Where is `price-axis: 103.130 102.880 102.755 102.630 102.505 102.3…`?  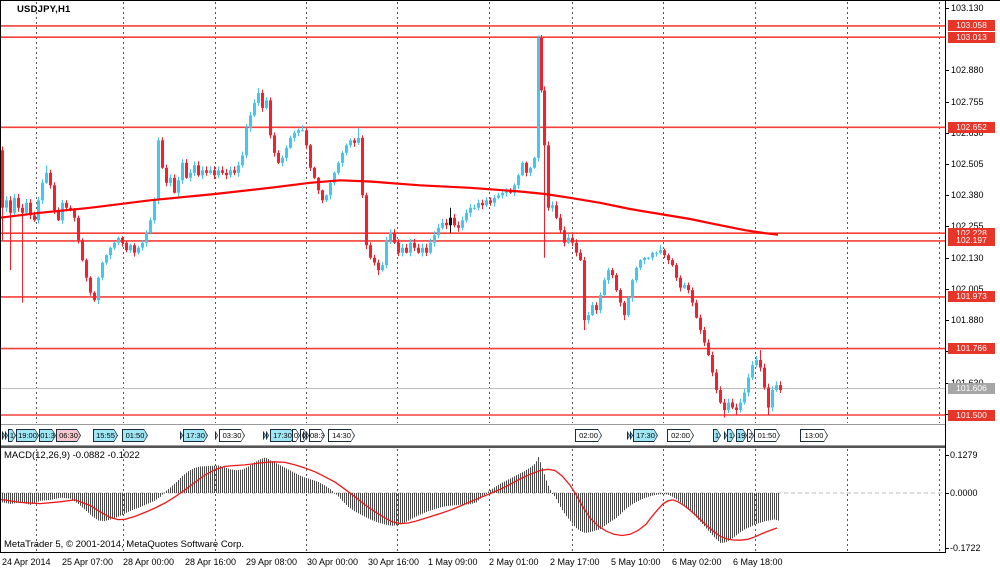 price-axis: 103.130 102.880 102.755 102.630 102.505 102.3… is located at coordinates (972, 276).